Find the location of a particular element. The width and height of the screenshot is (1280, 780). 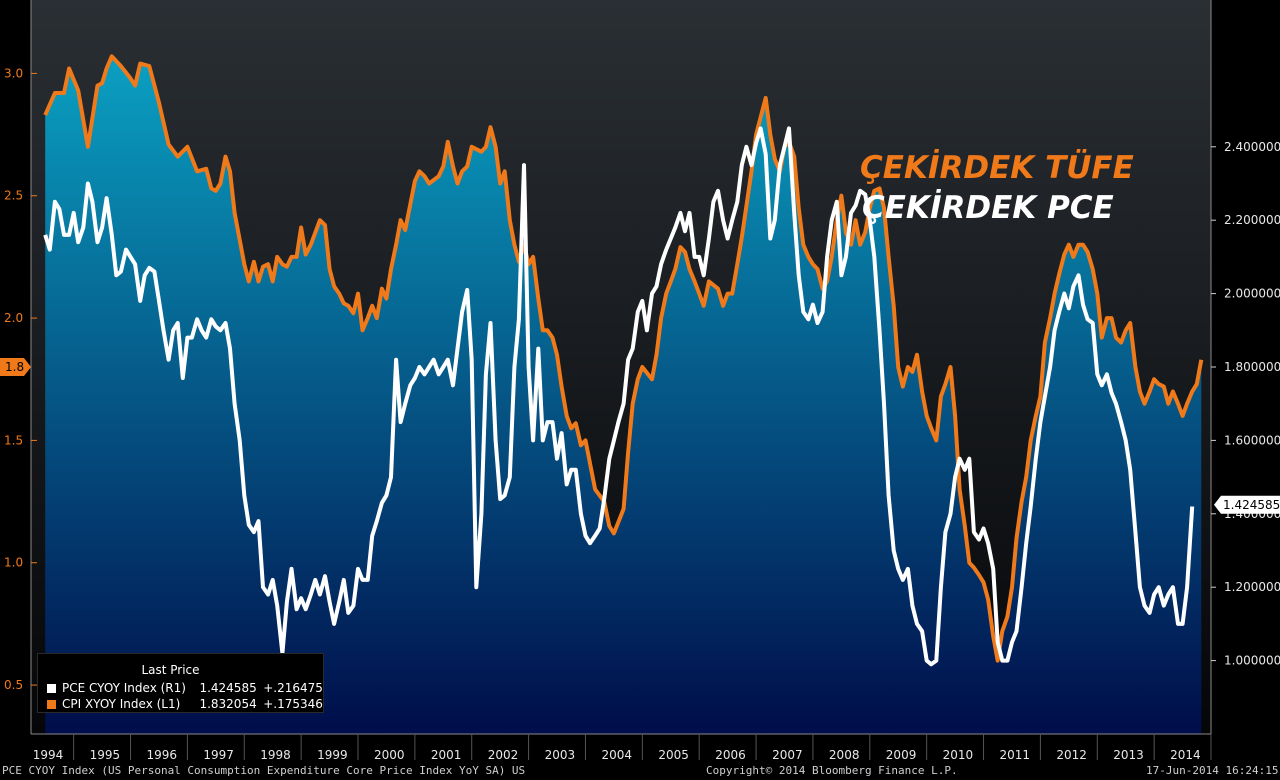

right-tick-label: 1.800000 is located at coordinates (1252, 367).